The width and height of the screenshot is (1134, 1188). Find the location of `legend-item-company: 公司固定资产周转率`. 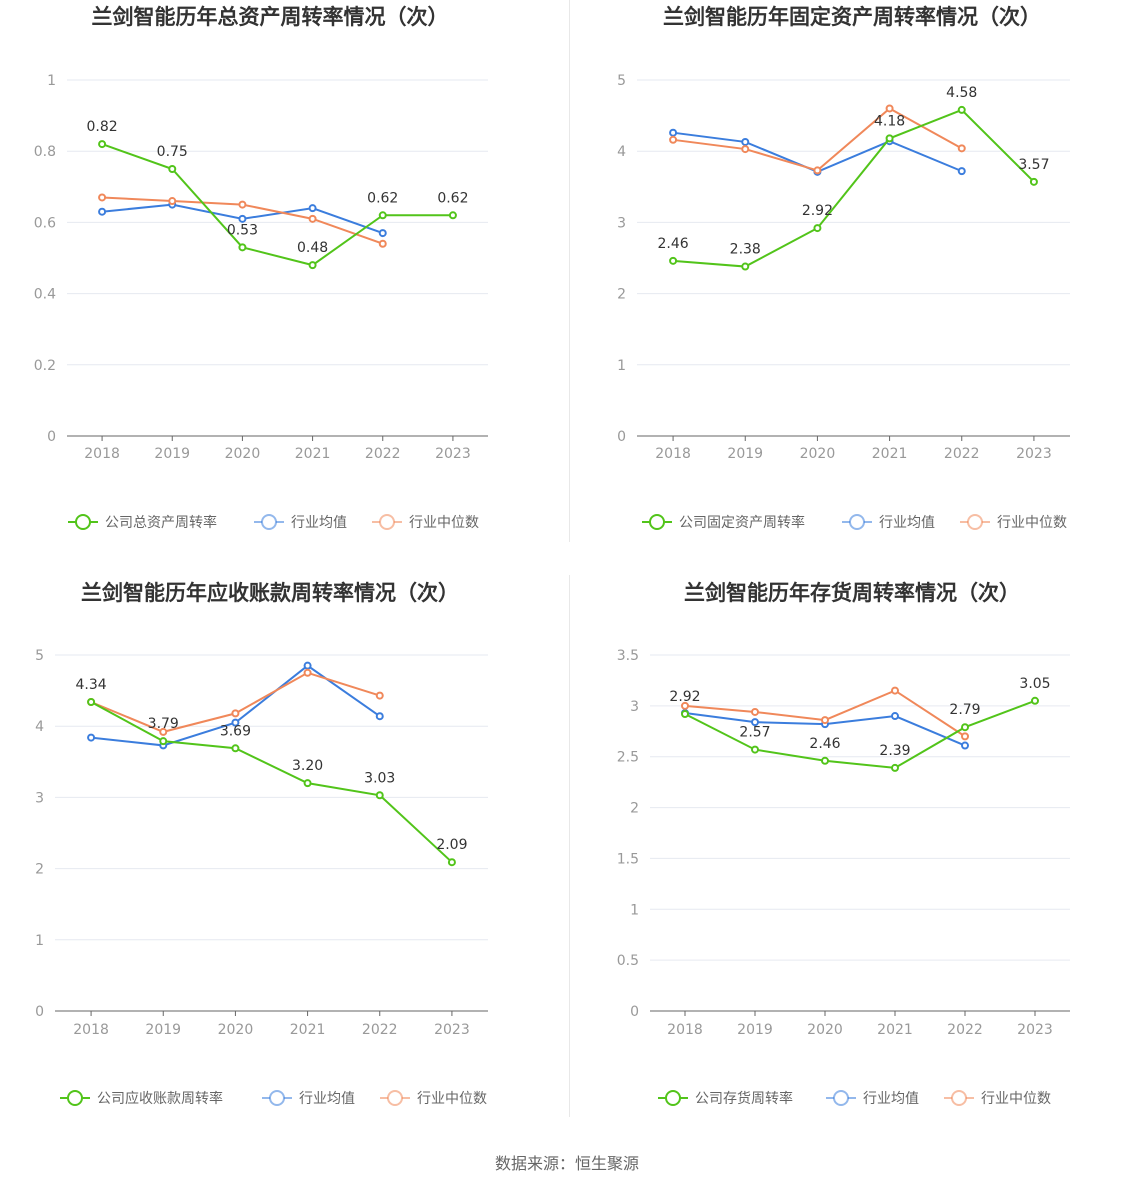

legend-item-company: 公司固定资产周转率 is located at coordinates (723, 522).